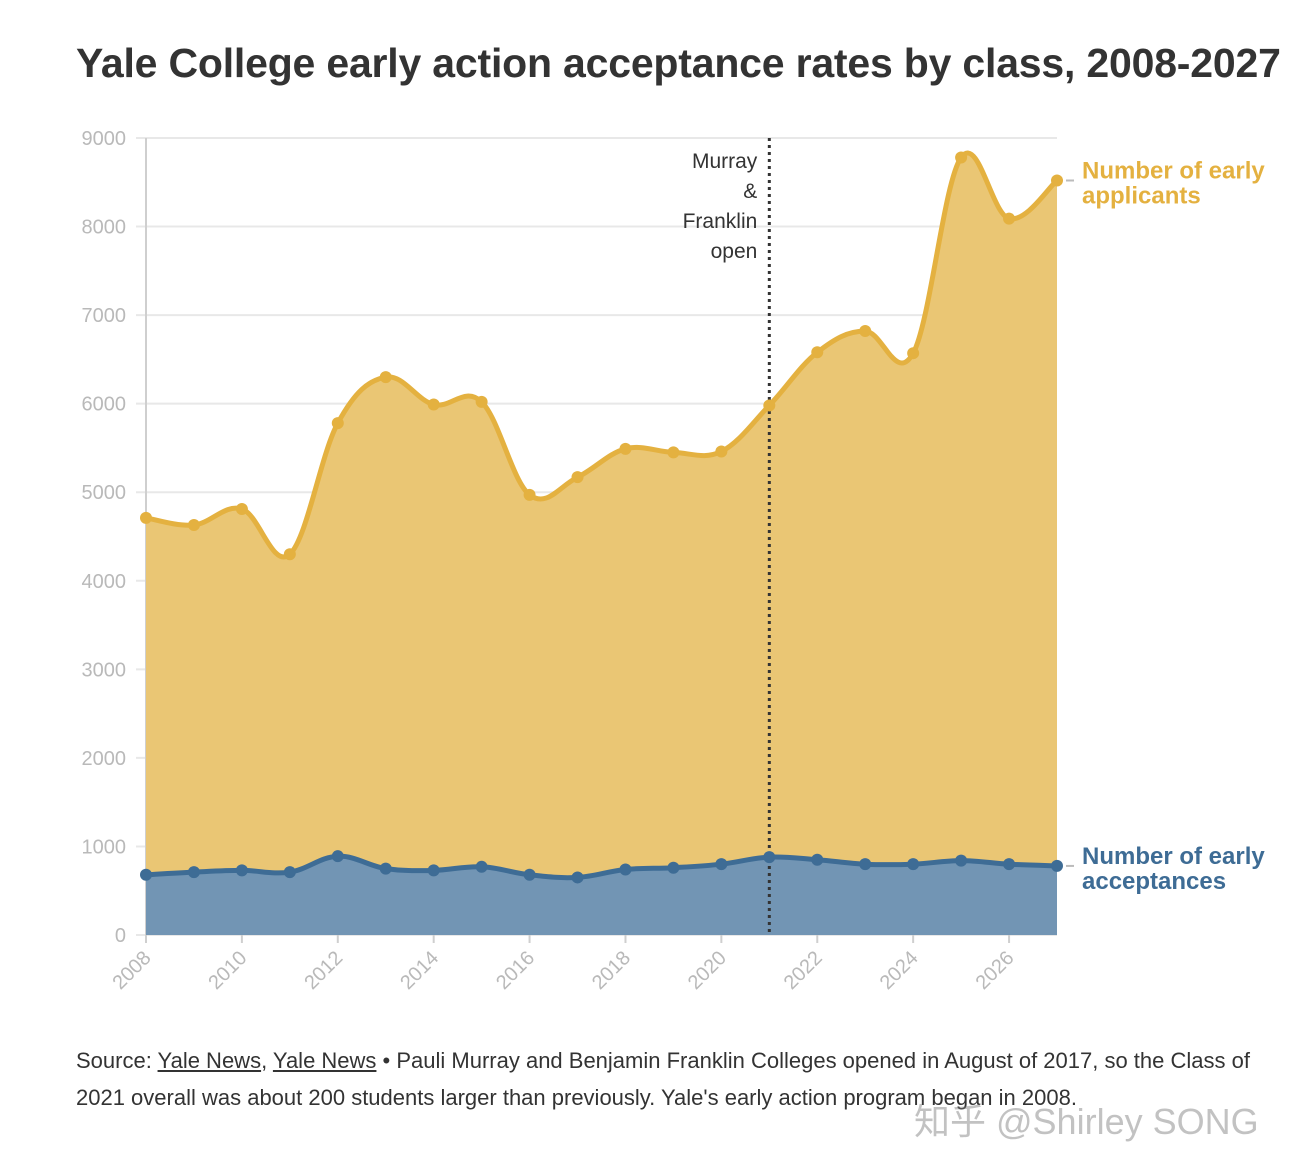 The width and height of the screenshot is (1316, 1176). Describe the element at coordinates (803, 970) in the screenshot. I see `x-tick-label: 2022` at that location.